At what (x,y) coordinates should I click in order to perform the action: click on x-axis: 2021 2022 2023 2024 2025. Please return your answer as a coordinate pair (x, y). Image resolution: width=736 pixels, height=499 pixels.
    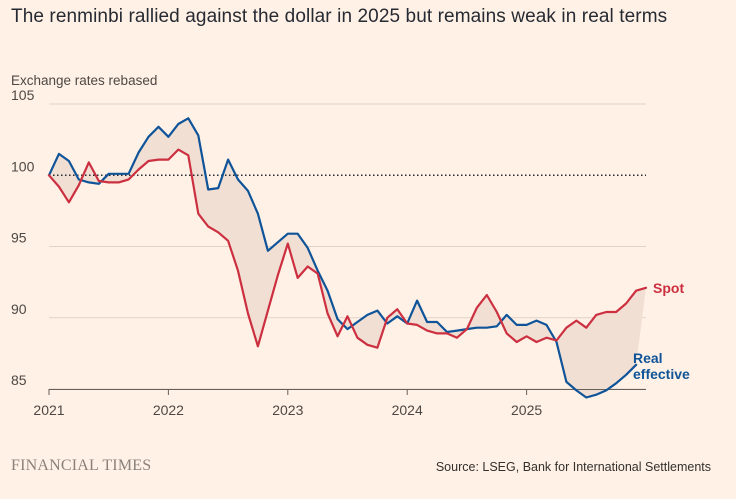
    Looking at the image, I should click on (339, 403).